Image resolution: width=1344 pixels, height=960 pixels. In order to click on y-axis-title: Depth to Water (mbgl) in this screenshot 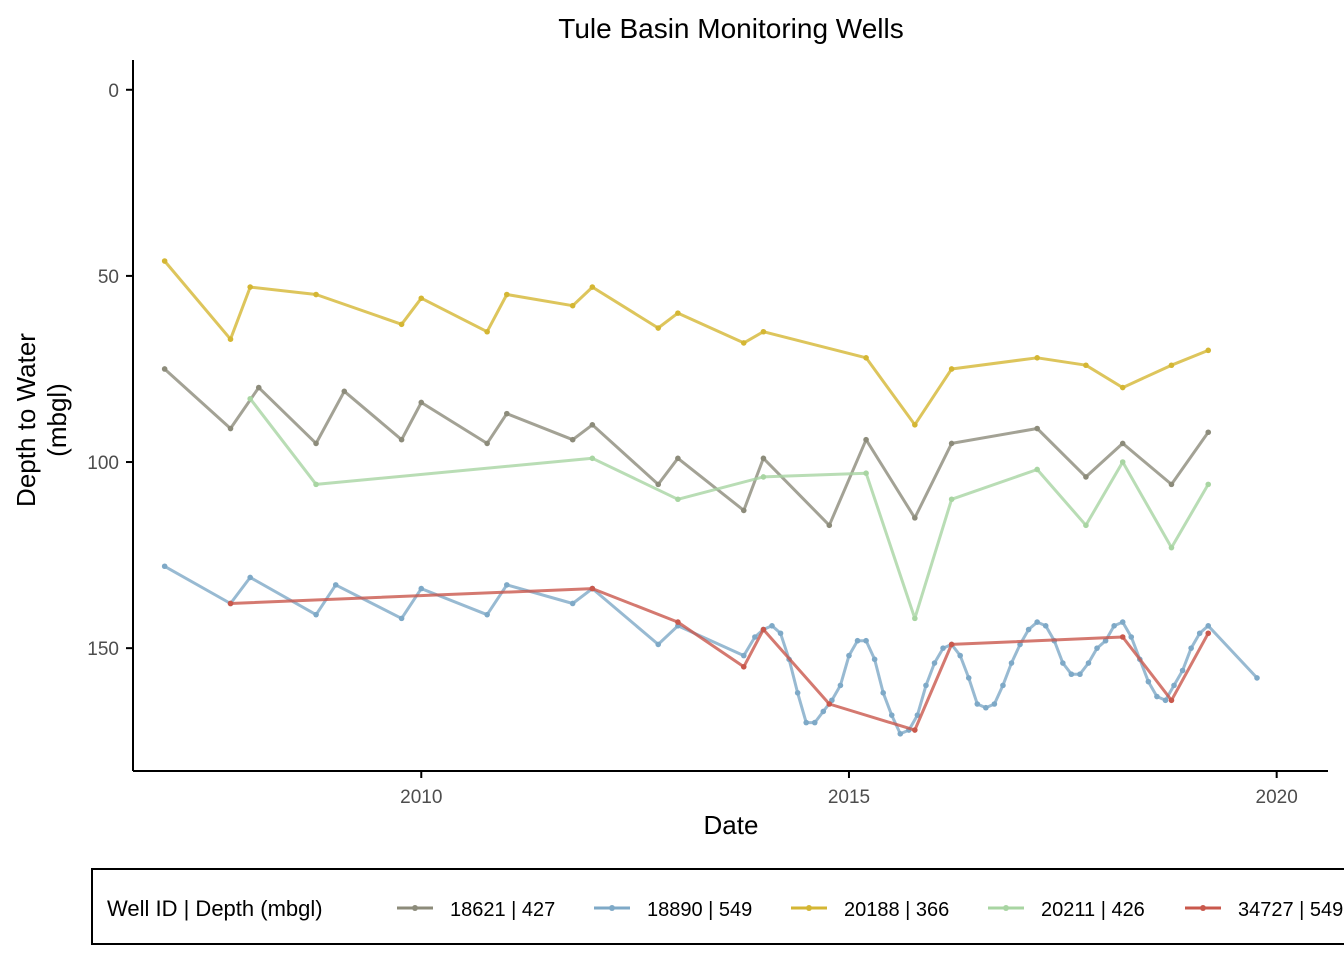, I will do `click(41, 420)`.